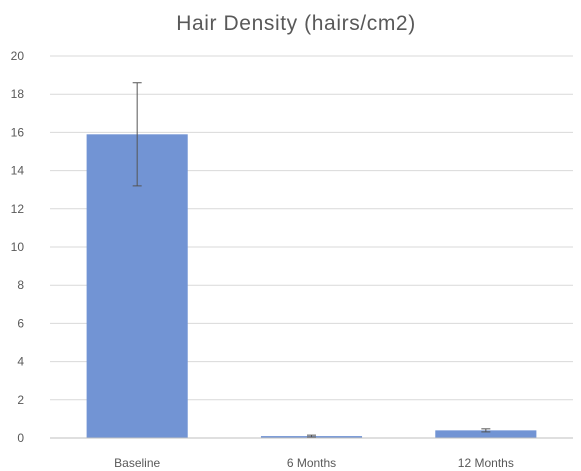  I want to click on y-tick-label: 14, so click(18, 171).